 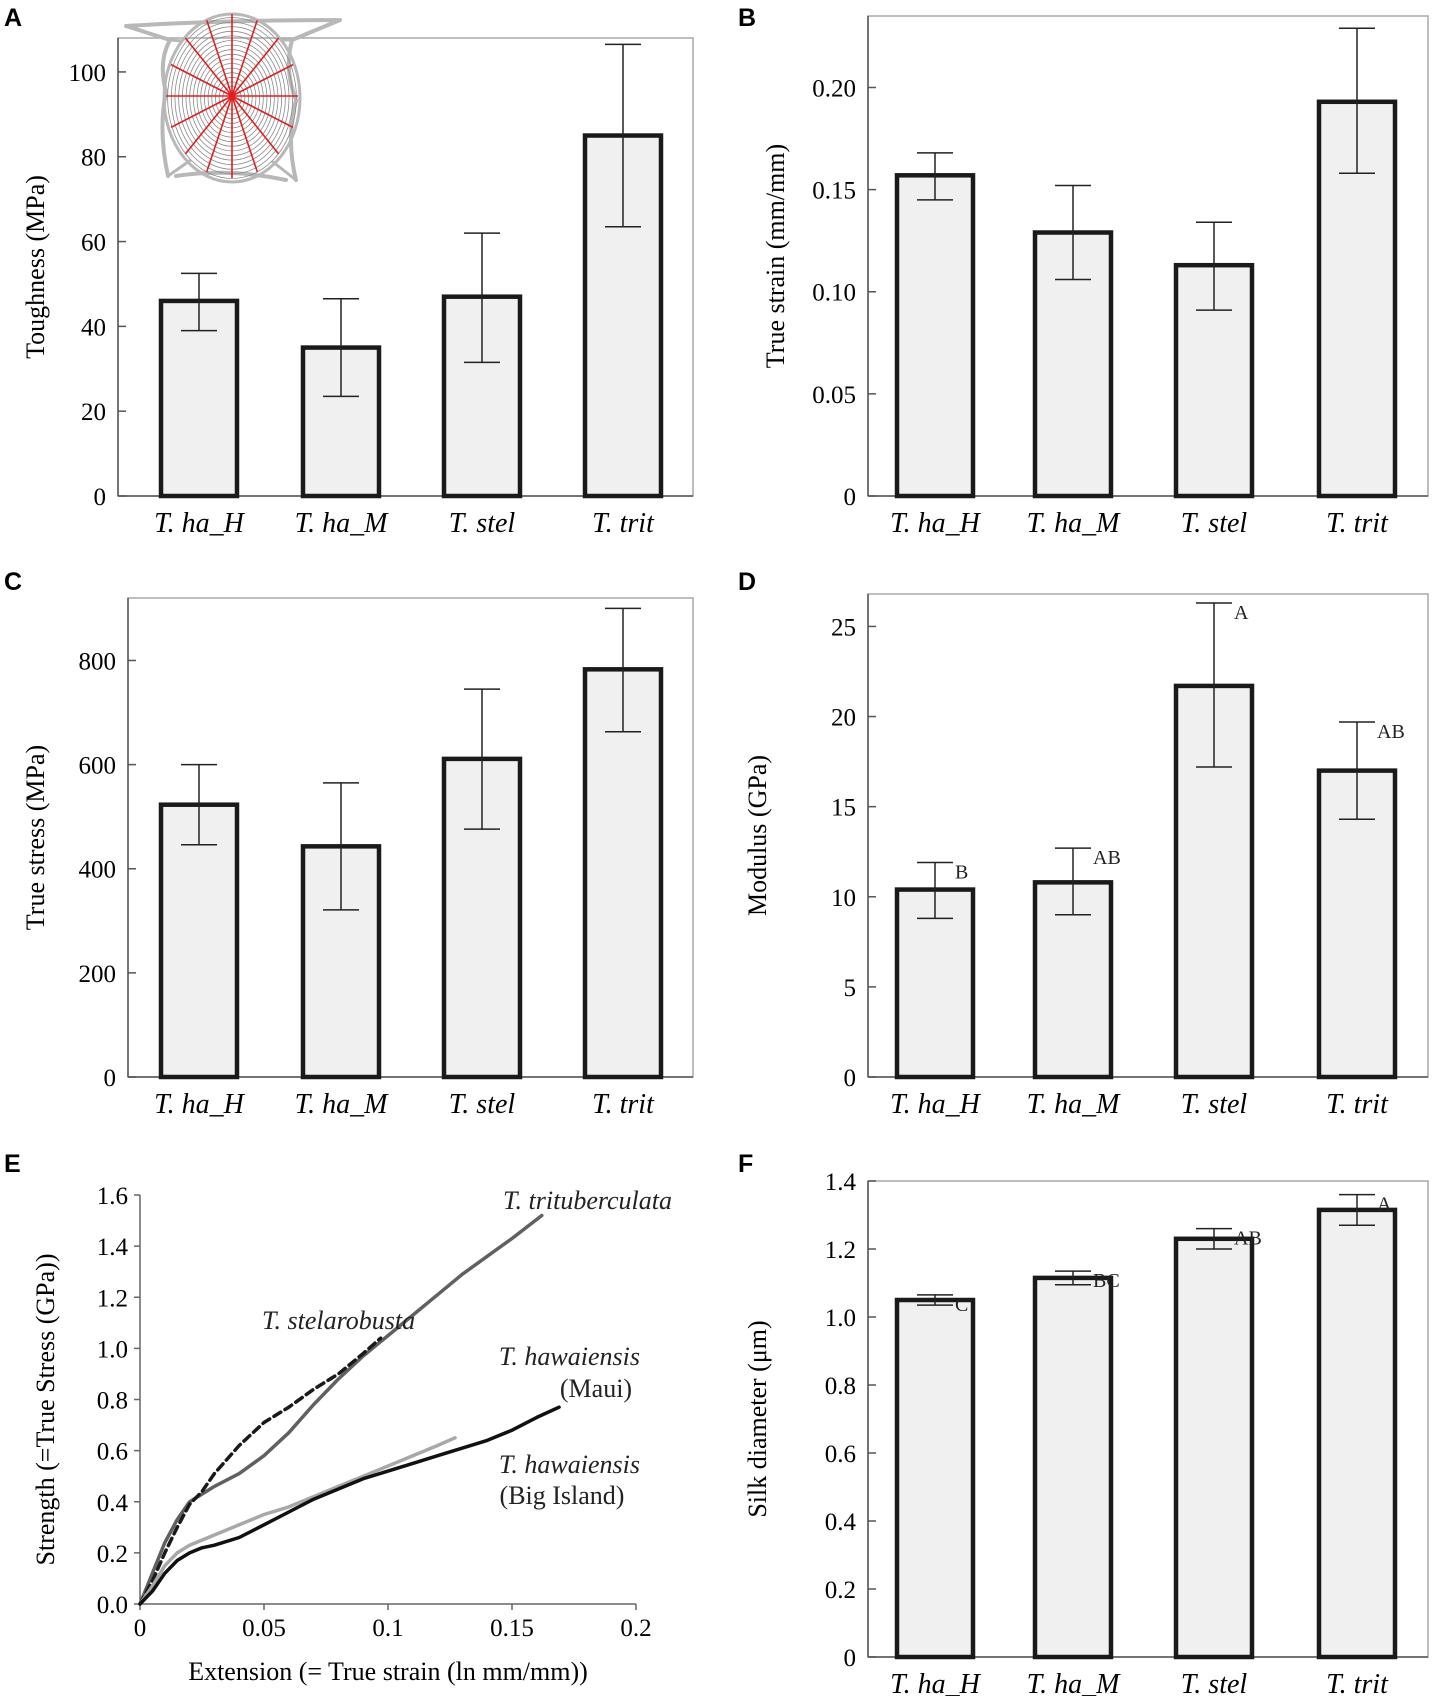 What do you see at coordinates (13, 582) in the screenshot?
I see `panel-label: C` at bounding box center [13, 582].